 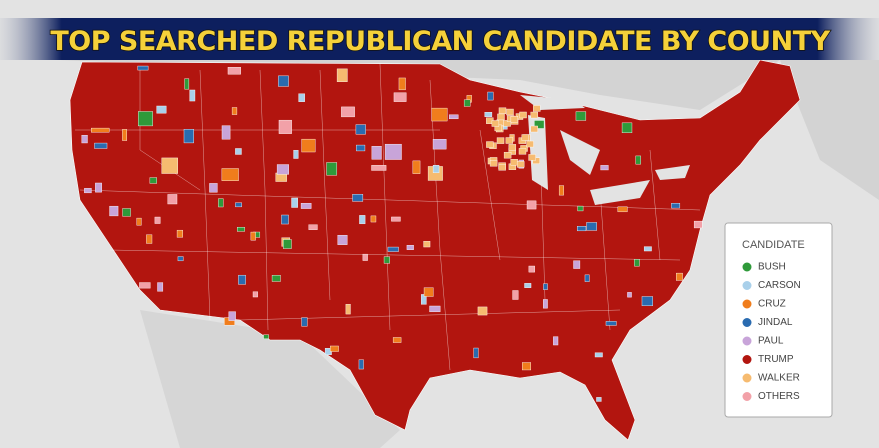 I want to click on legend-label: OTHERS, so click(x=779, y=396).